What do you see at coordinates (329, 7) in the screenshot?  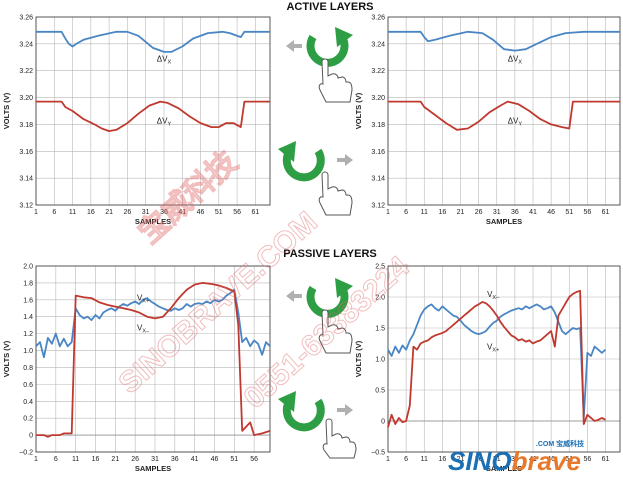 I see `section-title-active: ACTIVE LAYERS` at bounding box center [329, 7].